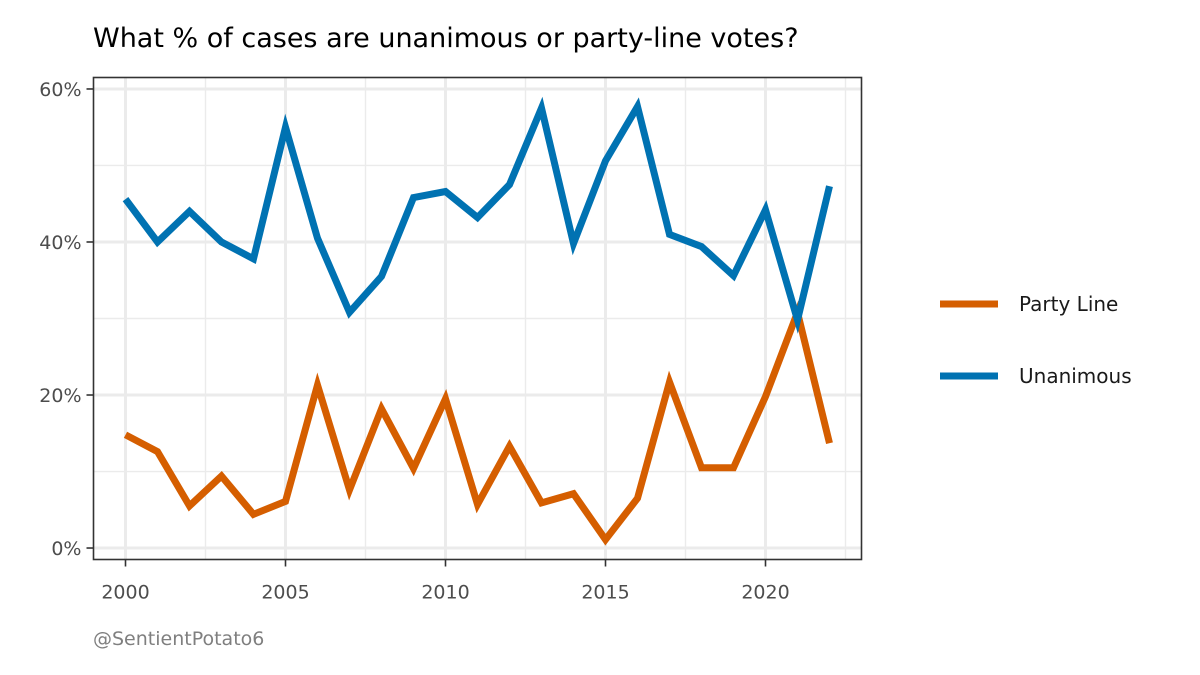 This screenshot has height=675, width=1200. What do you see at coordinates (60, 90) in the screenshot?
I see `y-tick-label: 60%` at bounding box center [60, 90].